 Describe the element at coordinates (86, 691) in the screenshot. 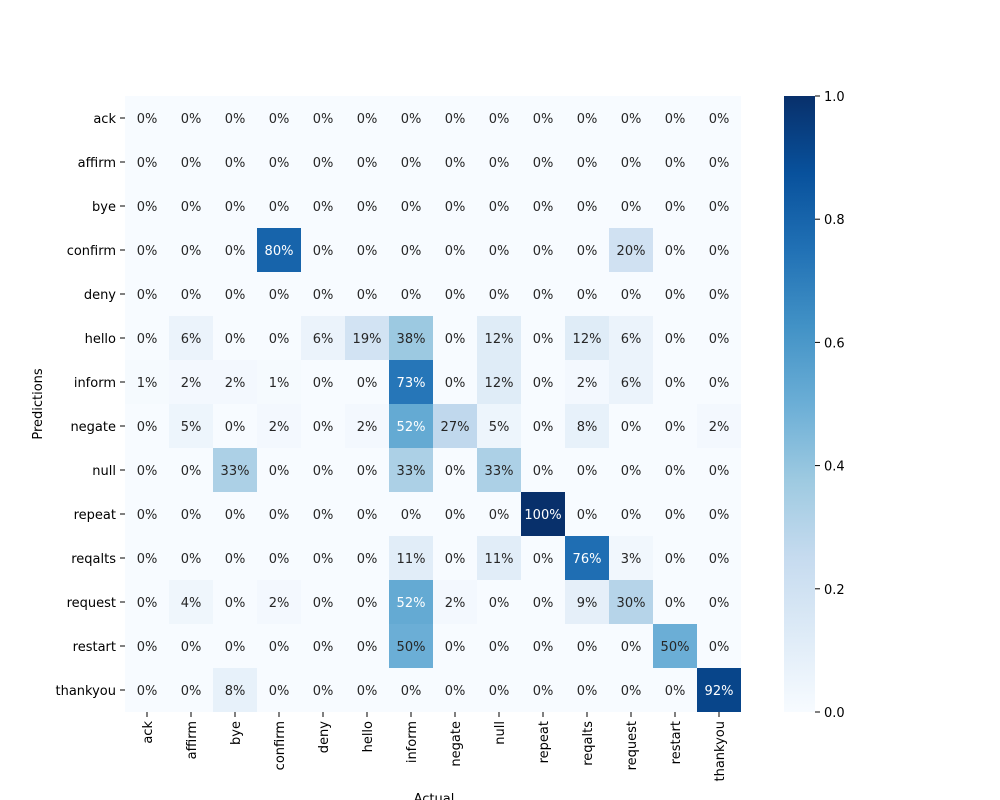

I see `y-tick-label: thankyou` at that location.